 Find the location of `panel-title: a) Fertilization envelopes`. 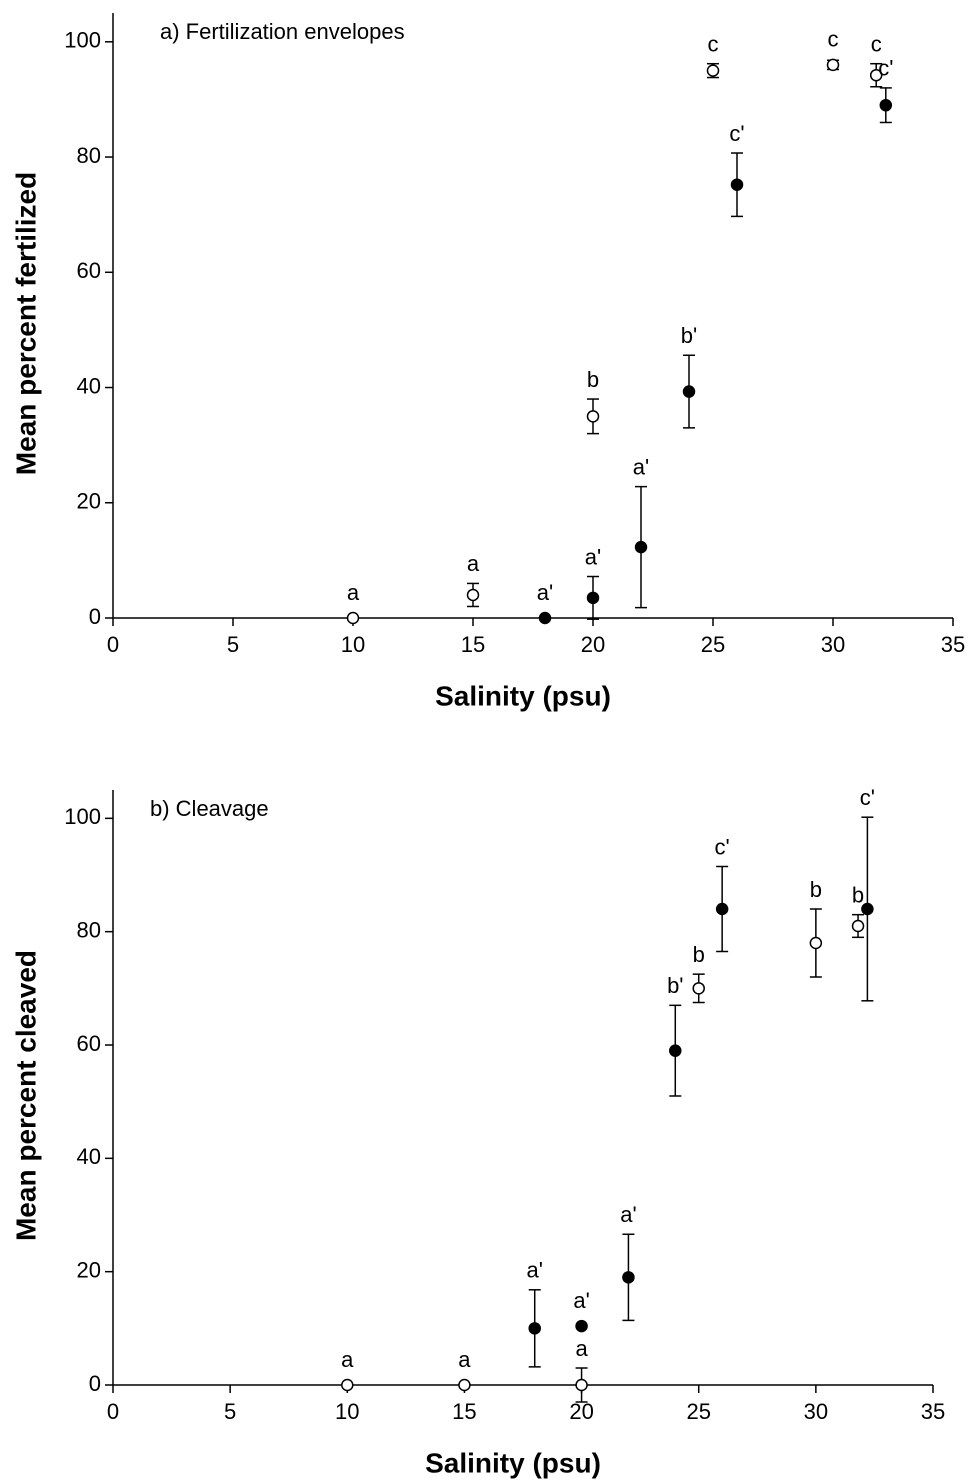

panel-title: a) Fertilization envelopes is located at coordinates (282, 31).